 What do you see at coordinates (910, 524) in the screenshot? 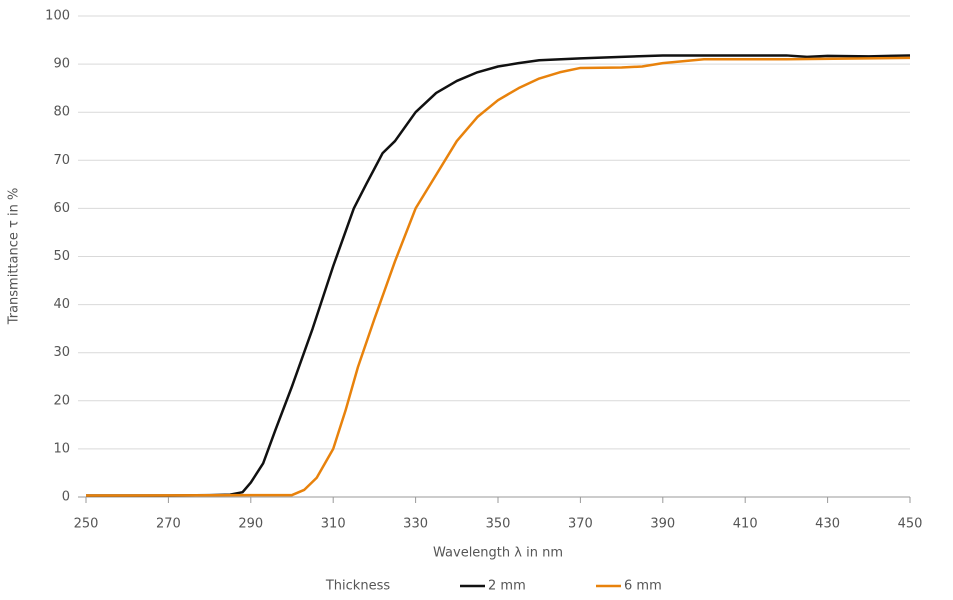
I see `x-tick-label: 450` at bounding box center [910, 524].